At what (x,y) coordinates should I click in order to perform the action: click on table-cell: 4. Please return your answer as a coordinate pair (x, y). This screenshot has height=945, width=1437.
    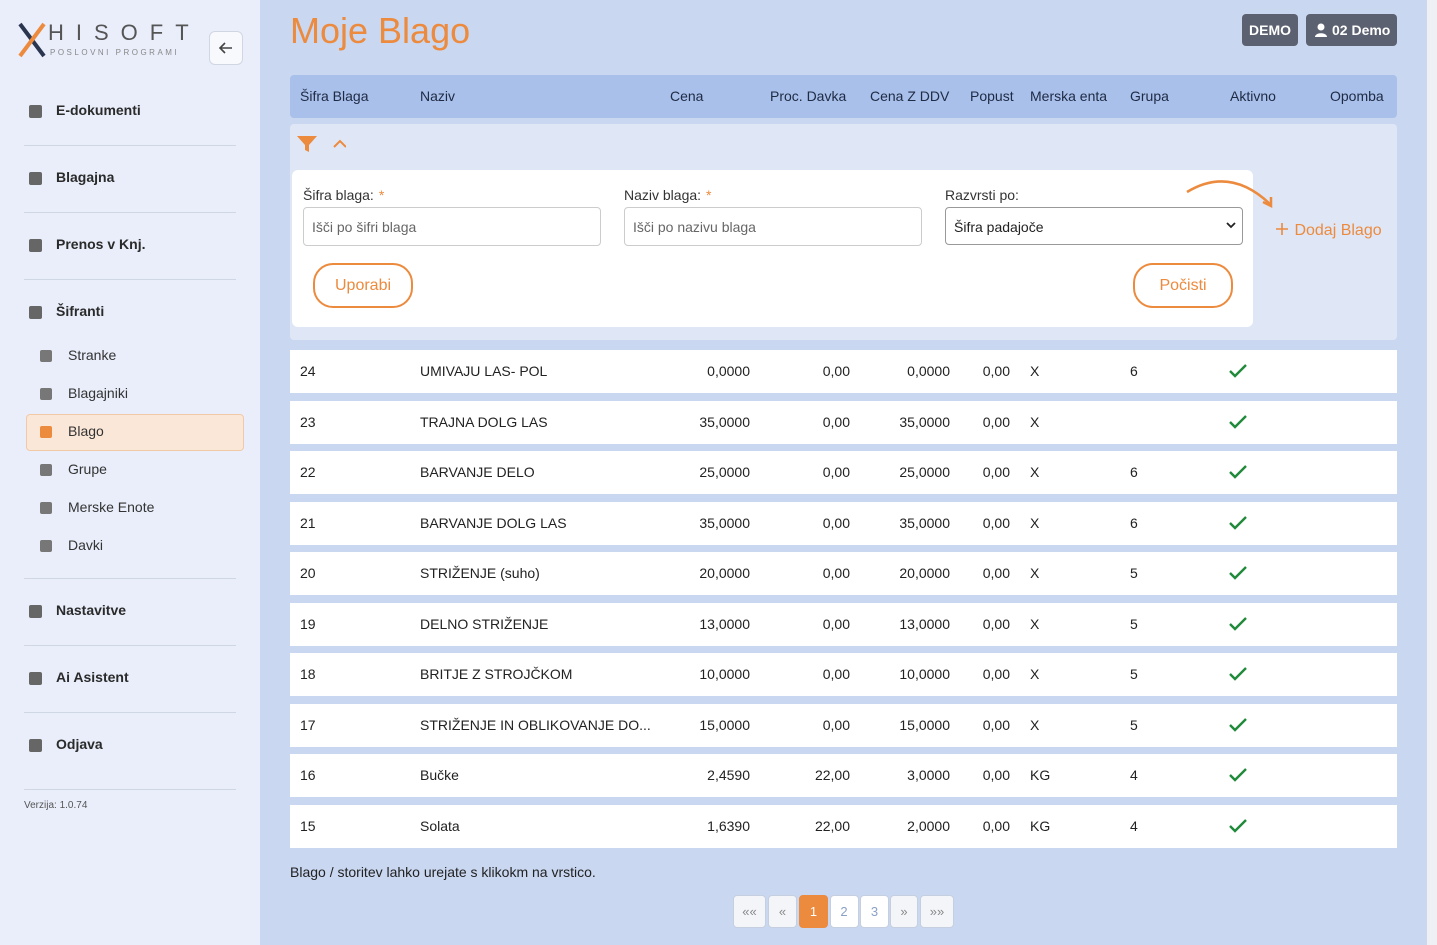
    Looking at the image, I should click on (1134, 775).